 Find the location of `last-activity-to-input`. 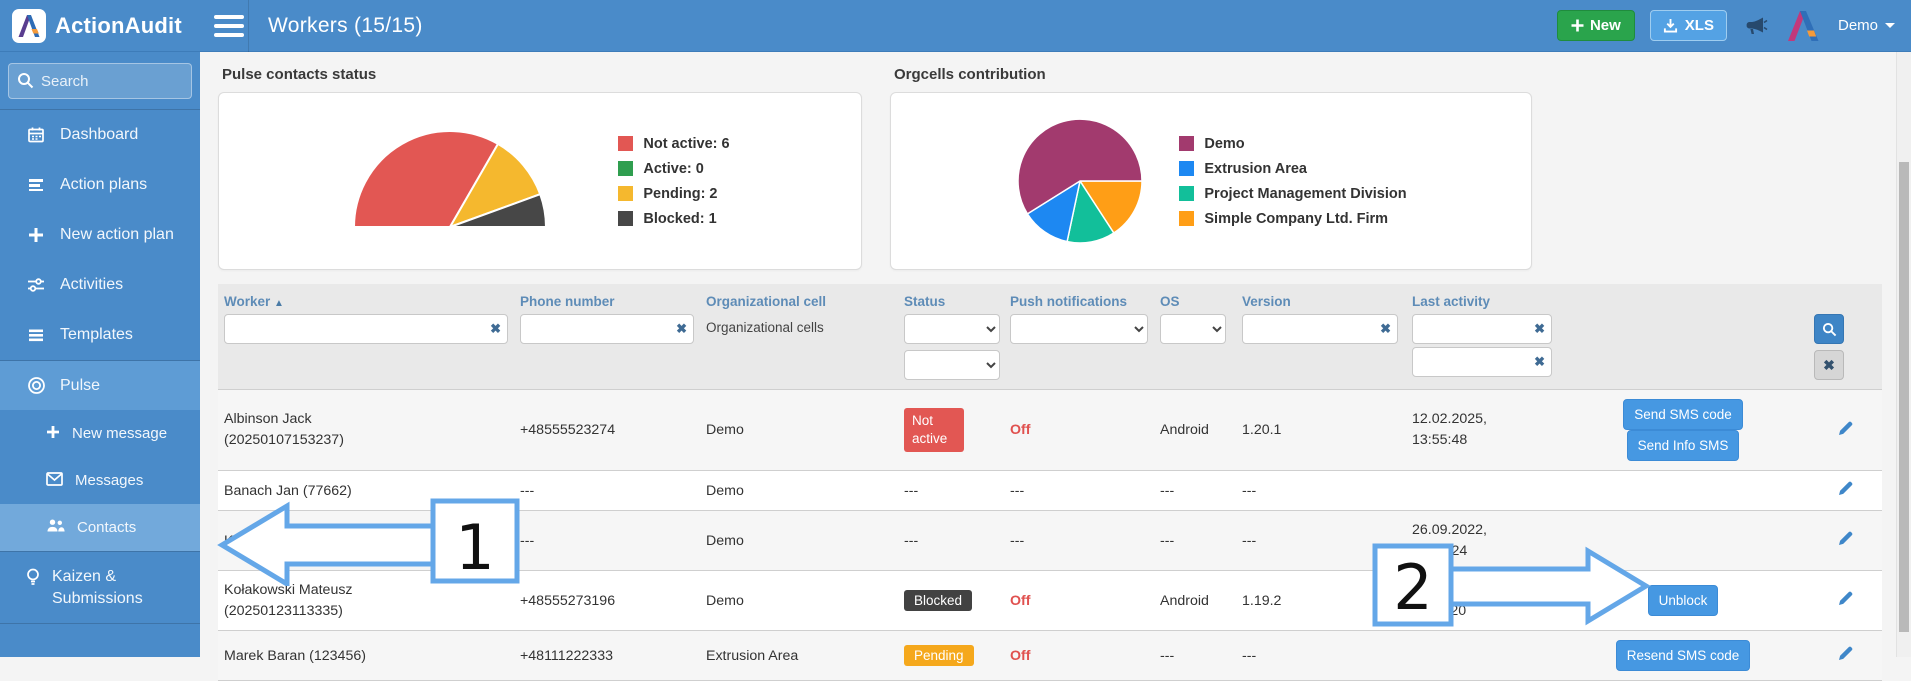

last-activity-to-input is located at coordinates (1482, 362).